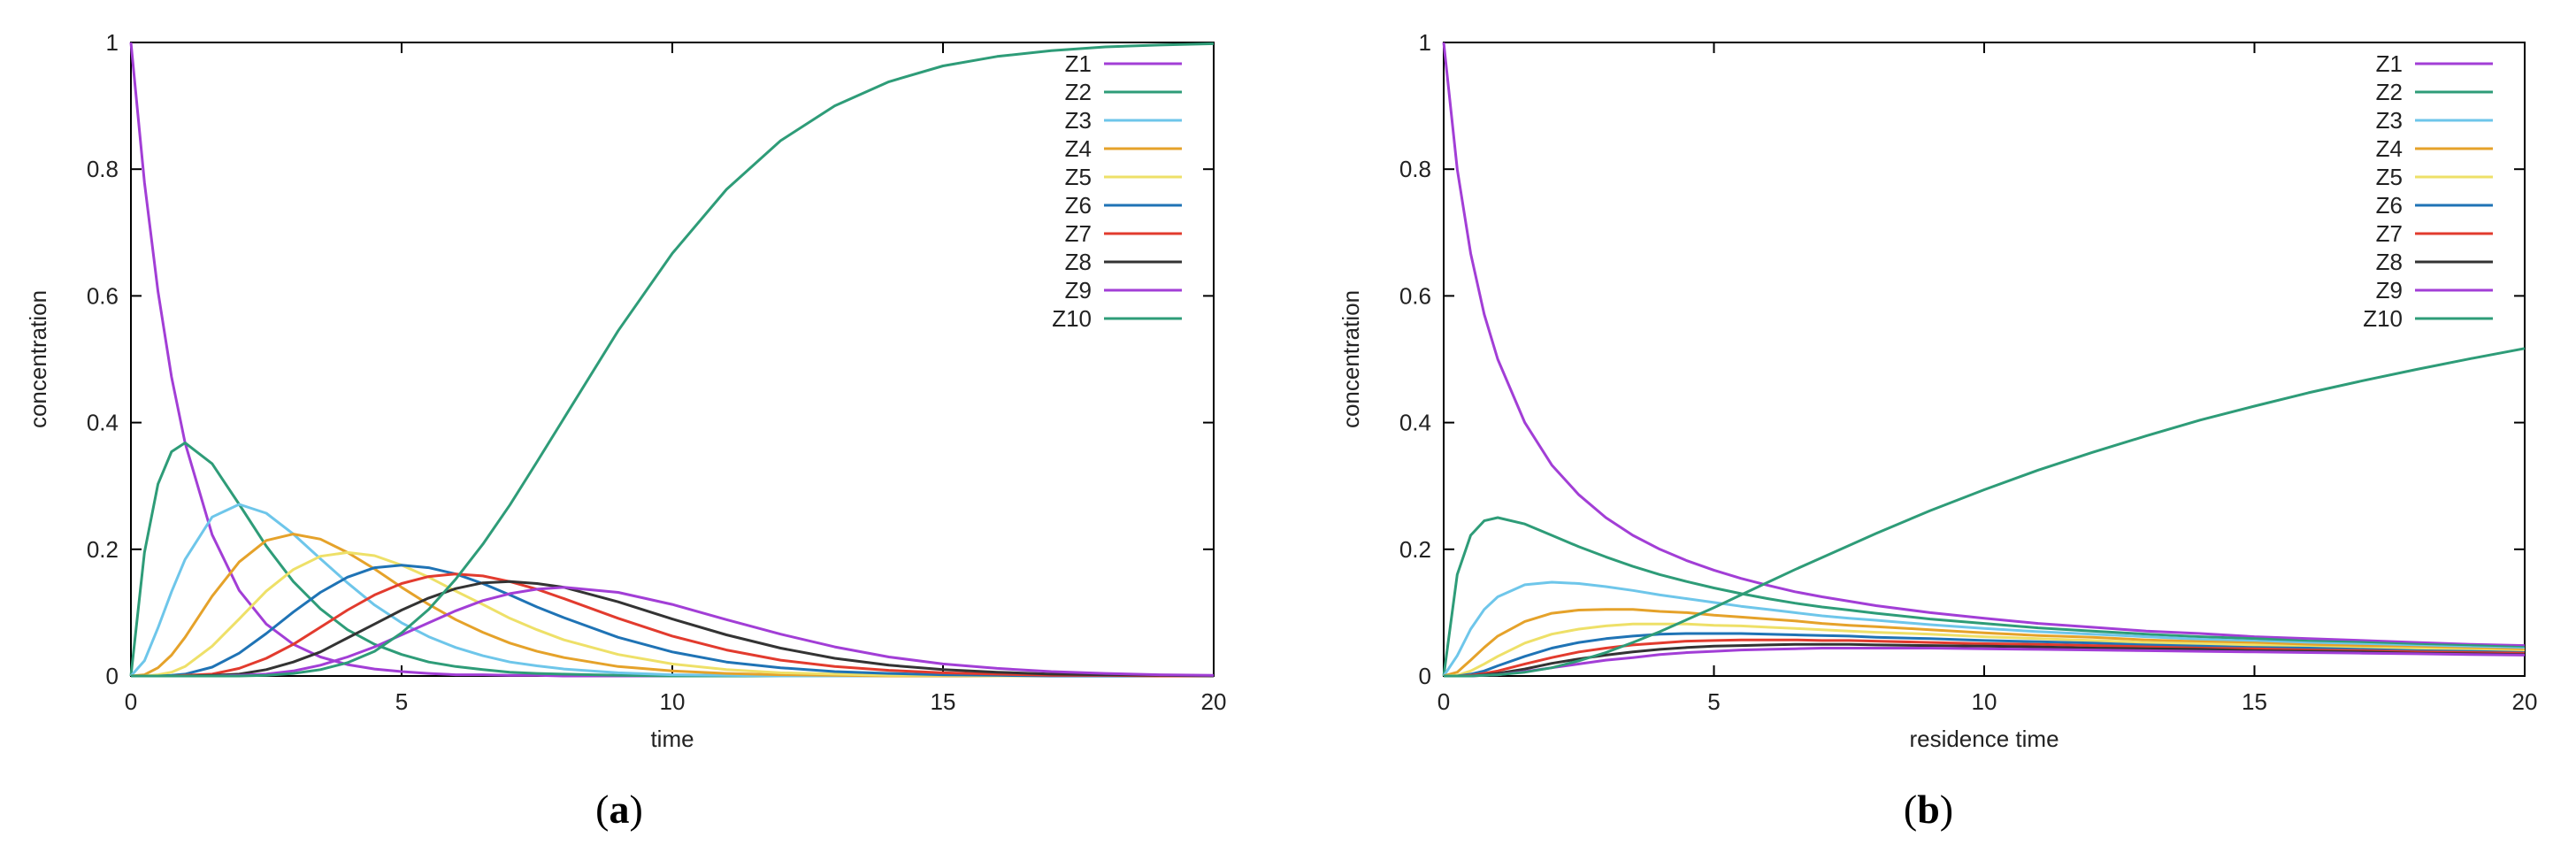 This screenshot has height=868, width=2576. What do you see at coordinates (673, 629) in the screenshot?
I see `series-line-z8` at bounding box center [673, 629].